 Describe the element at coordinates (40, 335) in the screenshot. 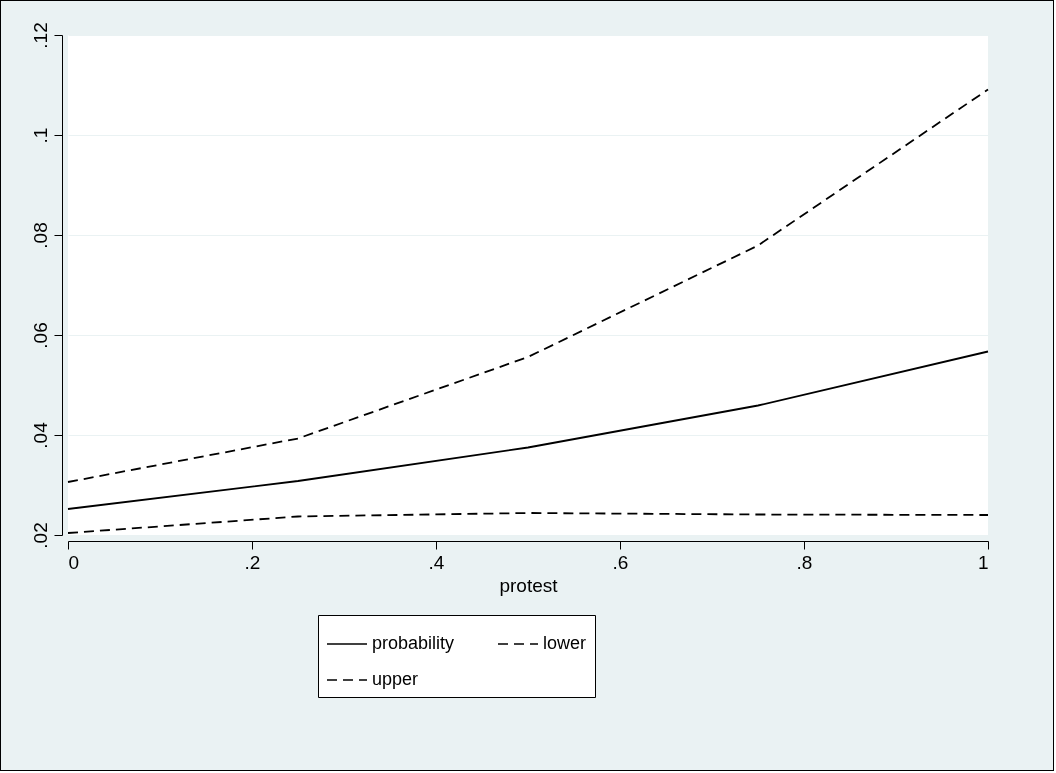

I see `y-tick-label: .06` at that location.